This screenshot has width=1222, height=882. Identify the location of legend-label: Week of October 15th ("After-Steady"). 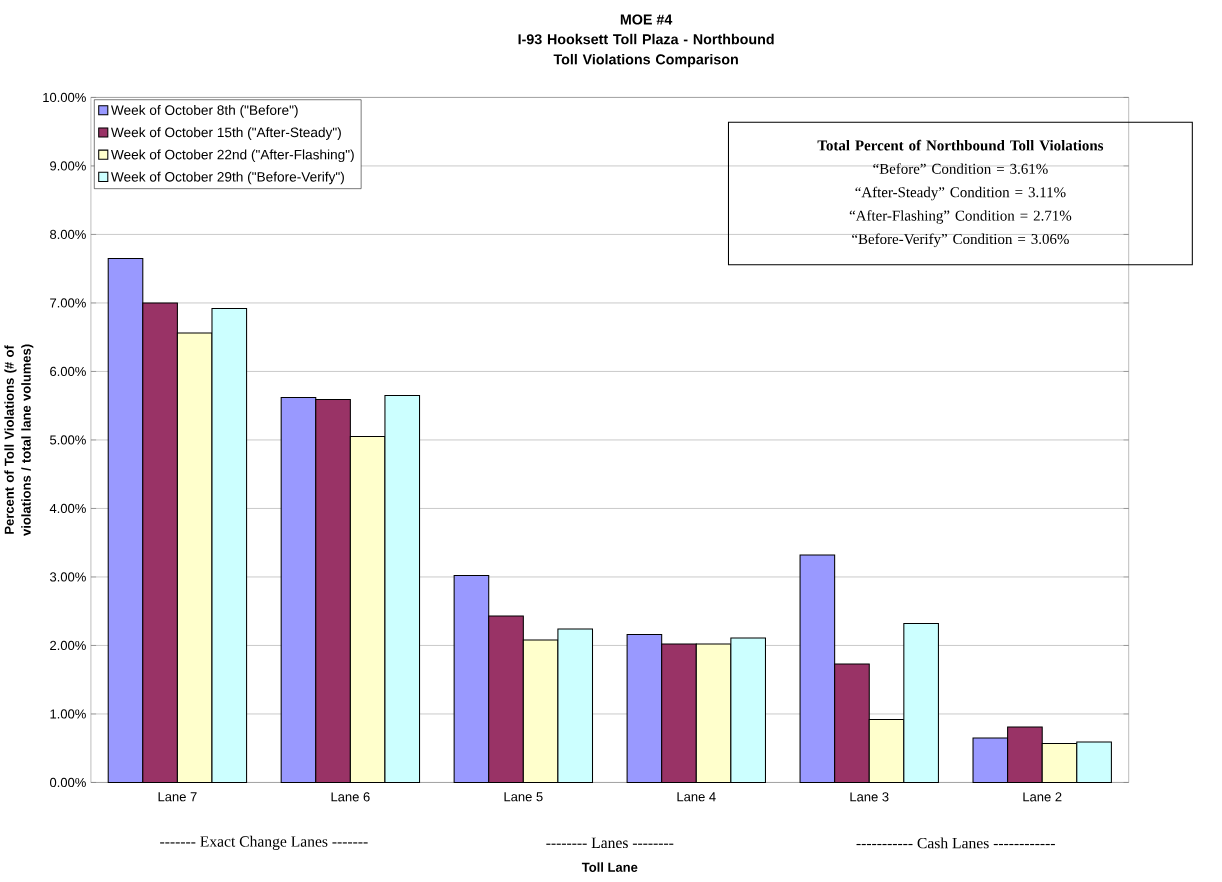
(225, 133).